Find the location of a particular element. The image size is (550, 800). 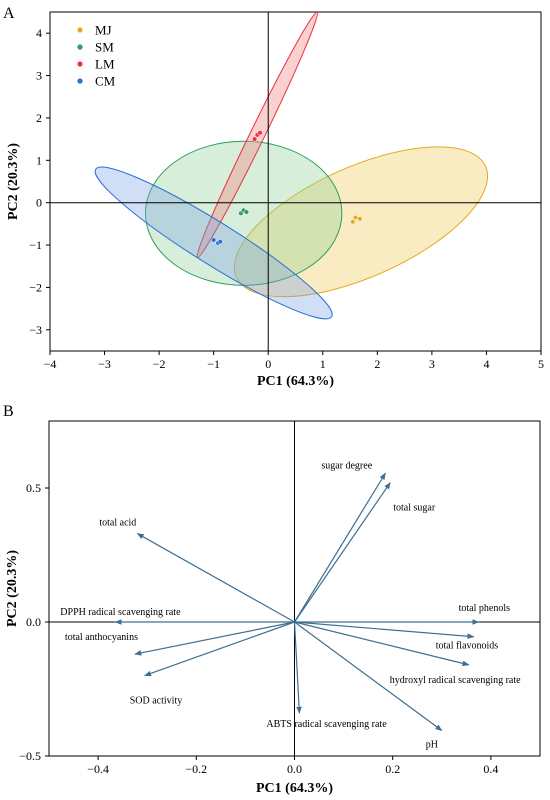

loading-label-total-phenols: total phenols is located at coordinates (484, 608).